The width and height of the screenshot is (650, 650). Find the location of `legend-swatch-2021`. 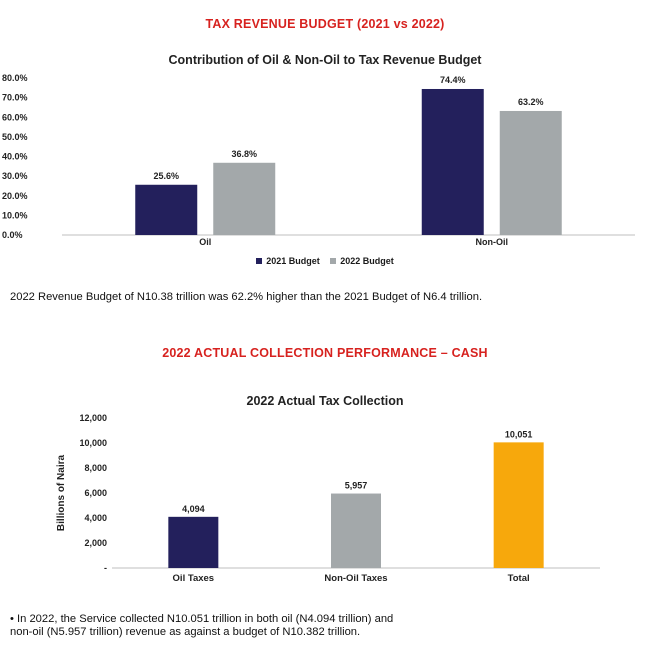

legend-swatch-2021 is located at coordinates (259, 261).